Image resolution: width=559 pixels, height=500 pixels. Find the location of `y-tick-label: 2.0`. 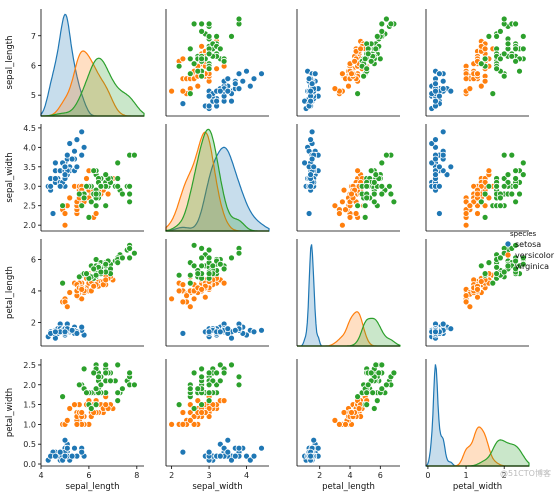

y-tick-label: 2.0 is located at coordinates (29, 225).